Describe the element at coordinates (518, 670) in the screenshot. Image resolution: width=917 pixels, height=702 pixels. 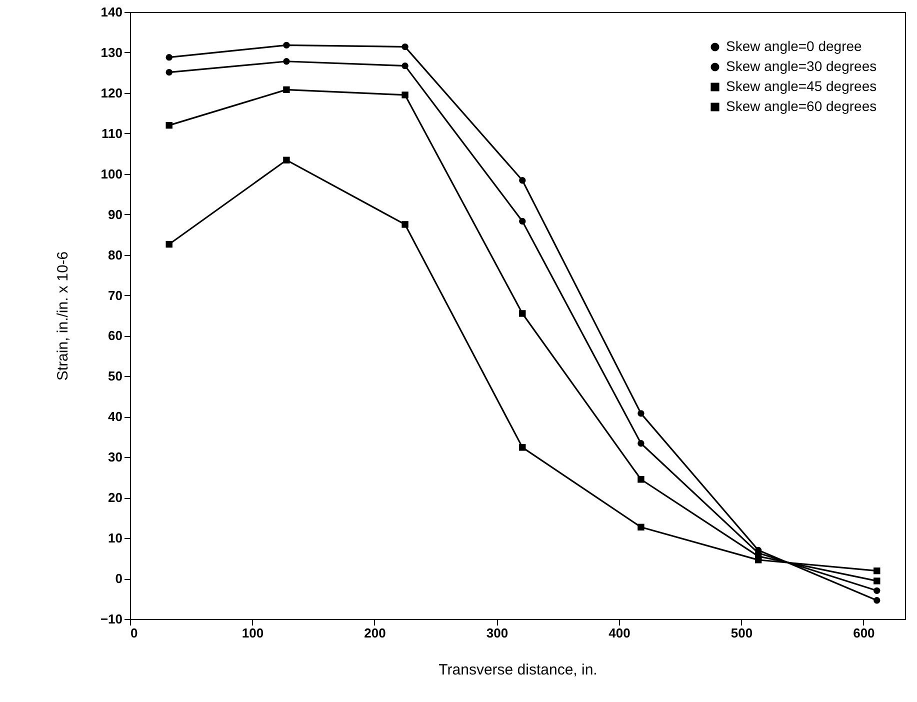
I see `x-axis-title: Transverse distance, in.` at that location.